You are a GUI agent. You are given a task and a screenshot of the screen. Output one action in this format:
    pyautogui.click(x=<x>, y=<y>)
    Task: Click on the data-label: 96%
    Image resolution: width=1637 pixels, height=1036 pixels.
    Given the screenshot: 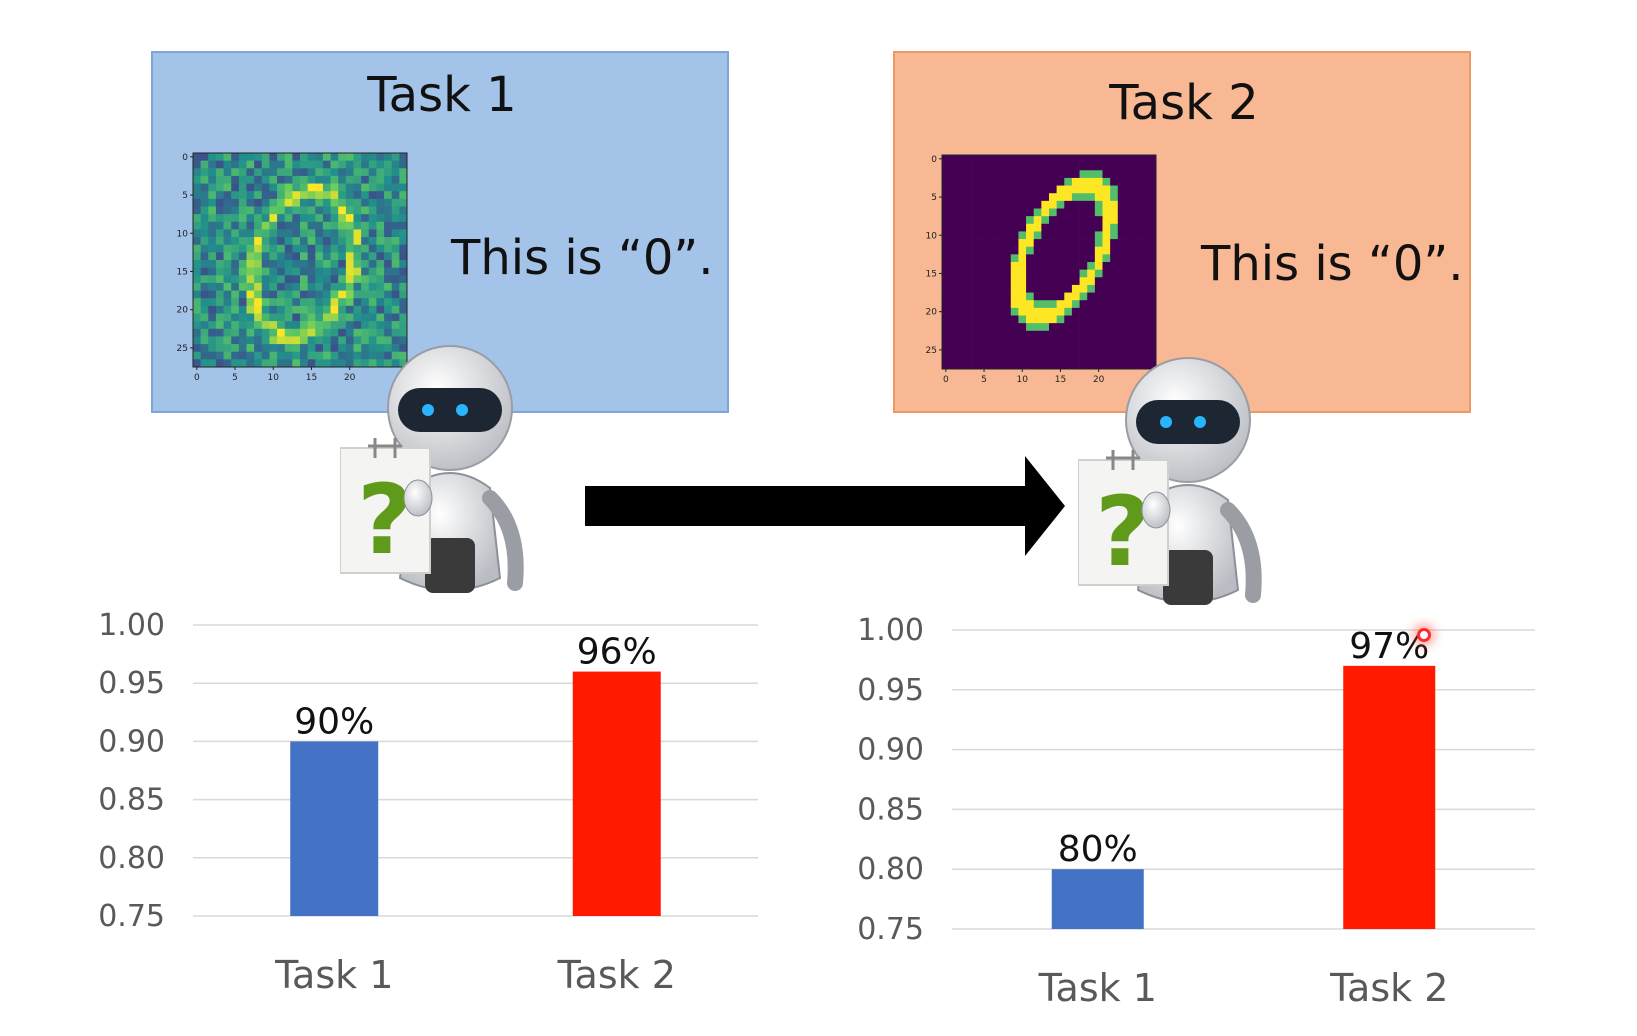 What is the action you would take?
    pyautogui.click(x=617, y=652)
    